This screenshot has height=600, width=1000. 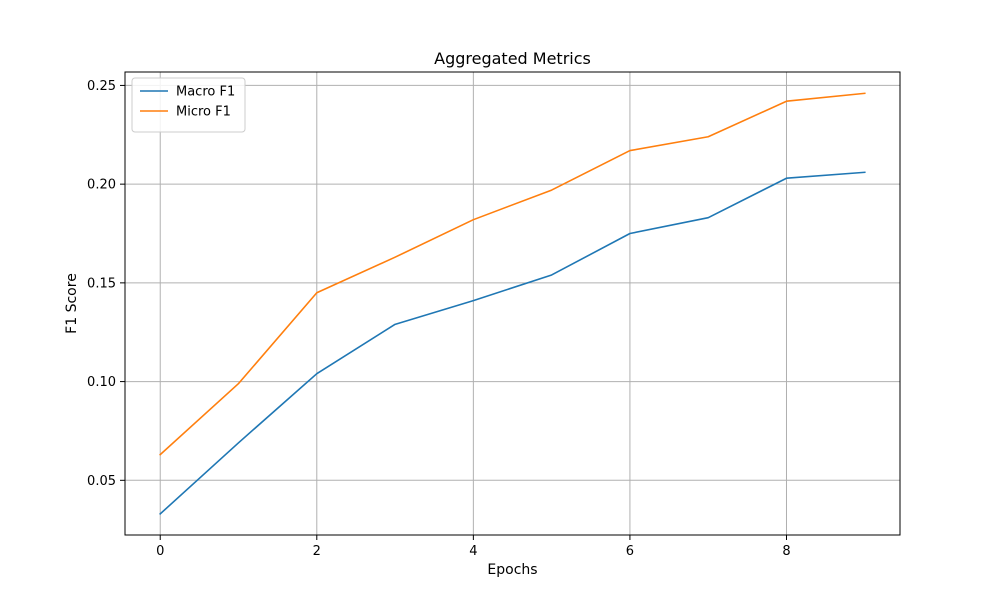 I want to click on legend-label: Micro F1, so click(x=203, y=112).